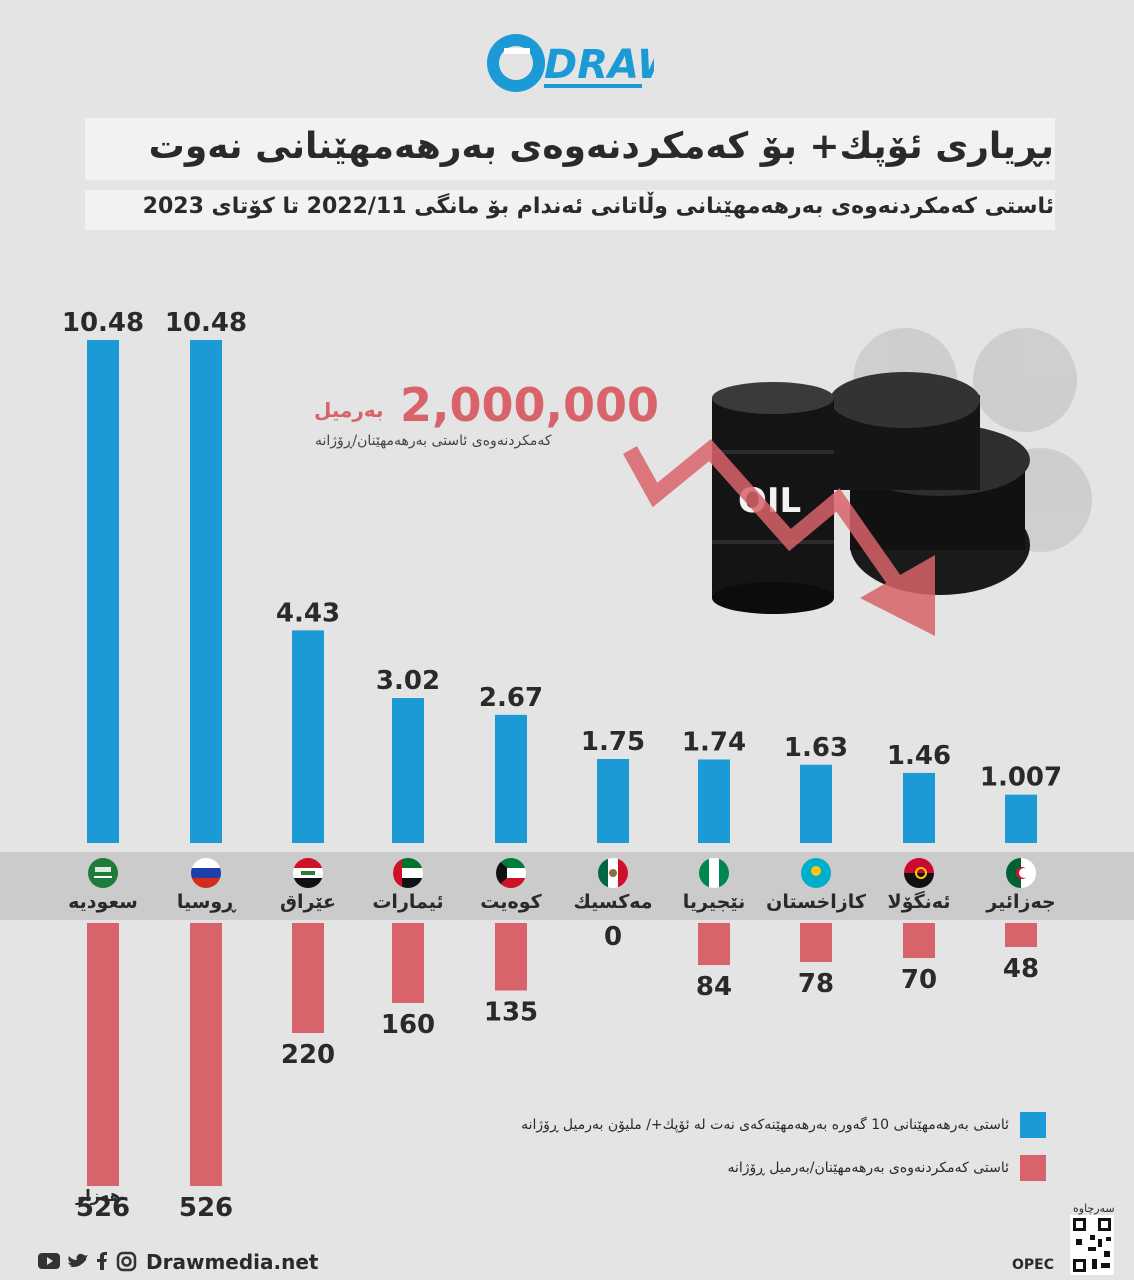 Image resolution: width=1134 pixels, height=1280 pixels. Describe the element at coordinates (206, 873) in the screenshot. I see `russia-flag-icon` at that location.